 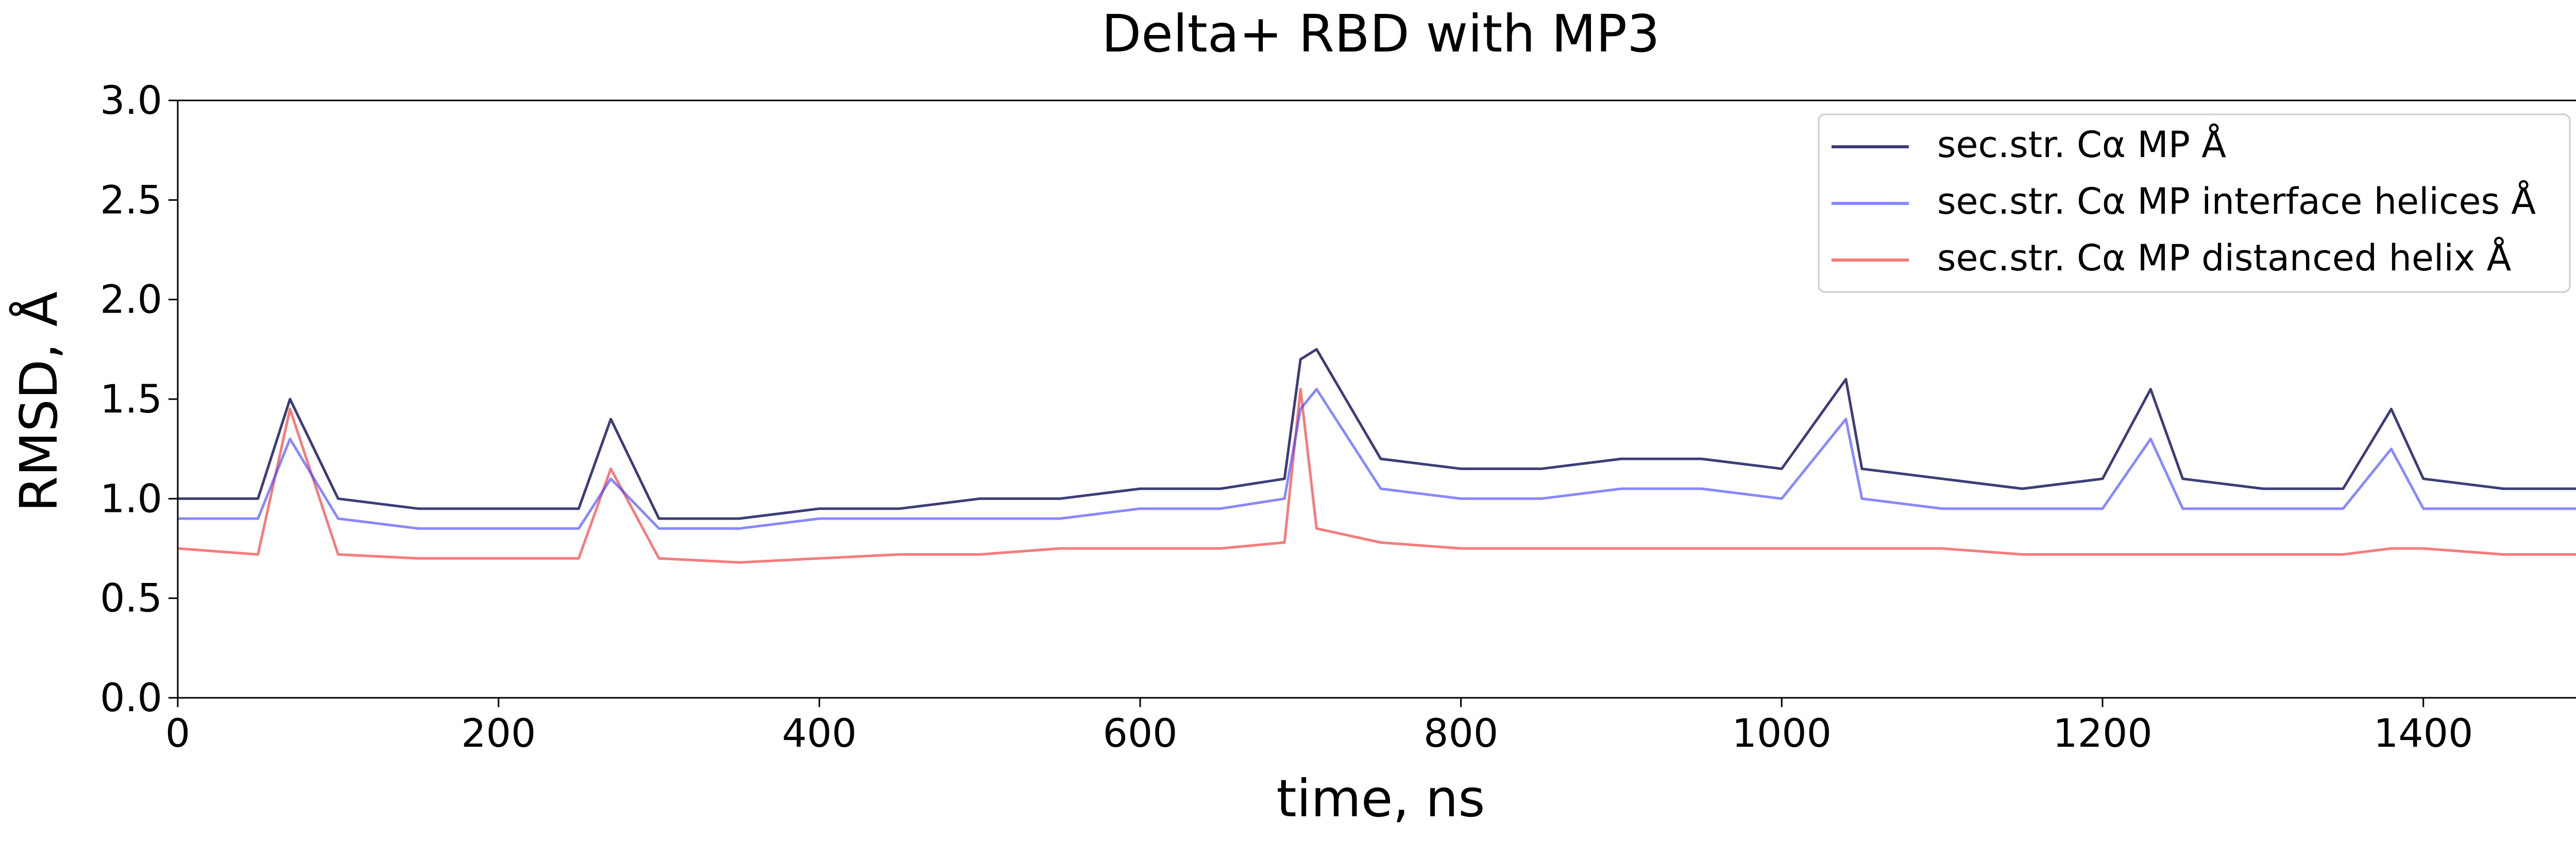 I want to click on x-tick-label: 600, so click(x=1140, y=733).